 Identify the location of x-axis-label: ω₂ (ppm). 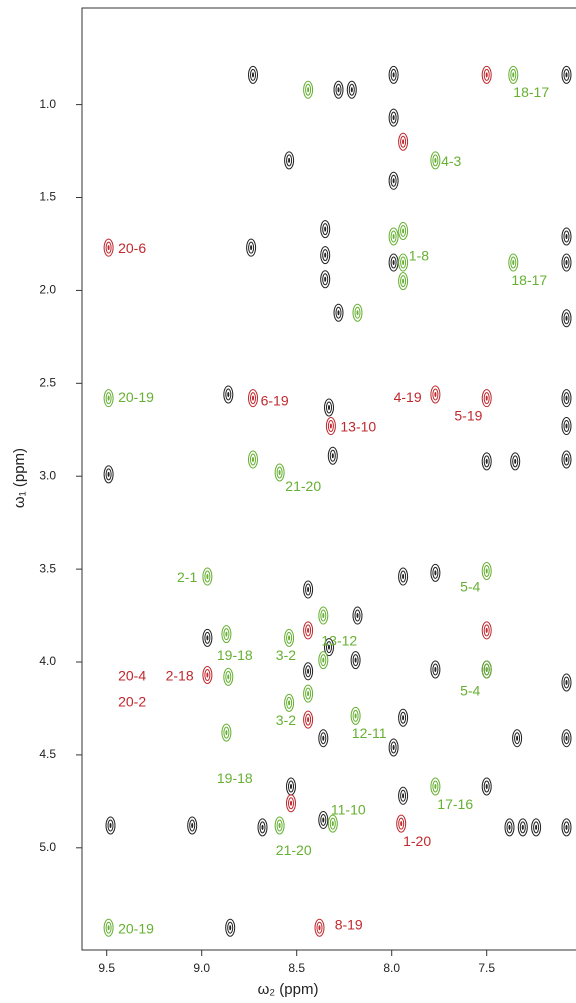
(288, 989).